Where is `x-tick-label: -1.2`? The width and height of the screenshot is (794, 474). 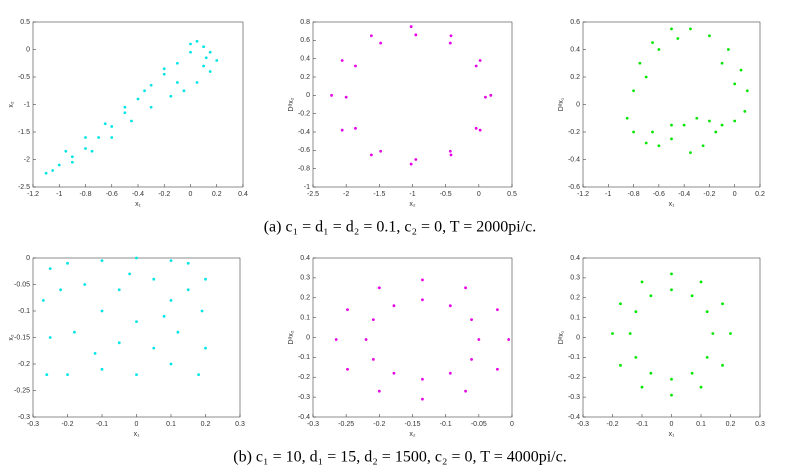
x-tick-label: -1.2 is located at coordinates (583, 194).